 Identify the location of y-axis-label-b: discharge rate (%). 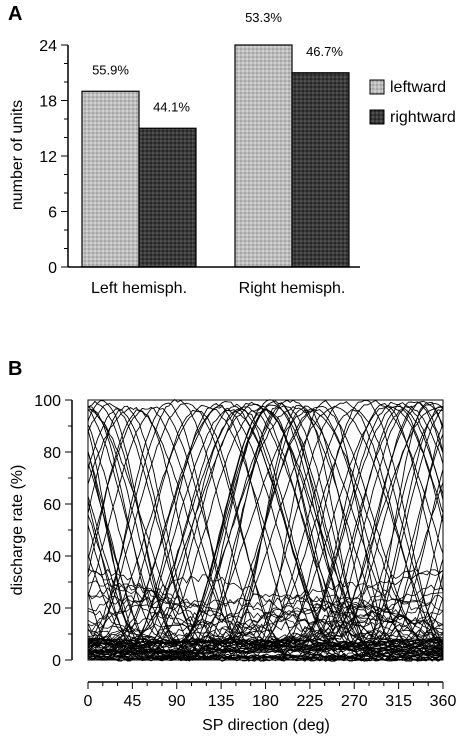
(17, 530).